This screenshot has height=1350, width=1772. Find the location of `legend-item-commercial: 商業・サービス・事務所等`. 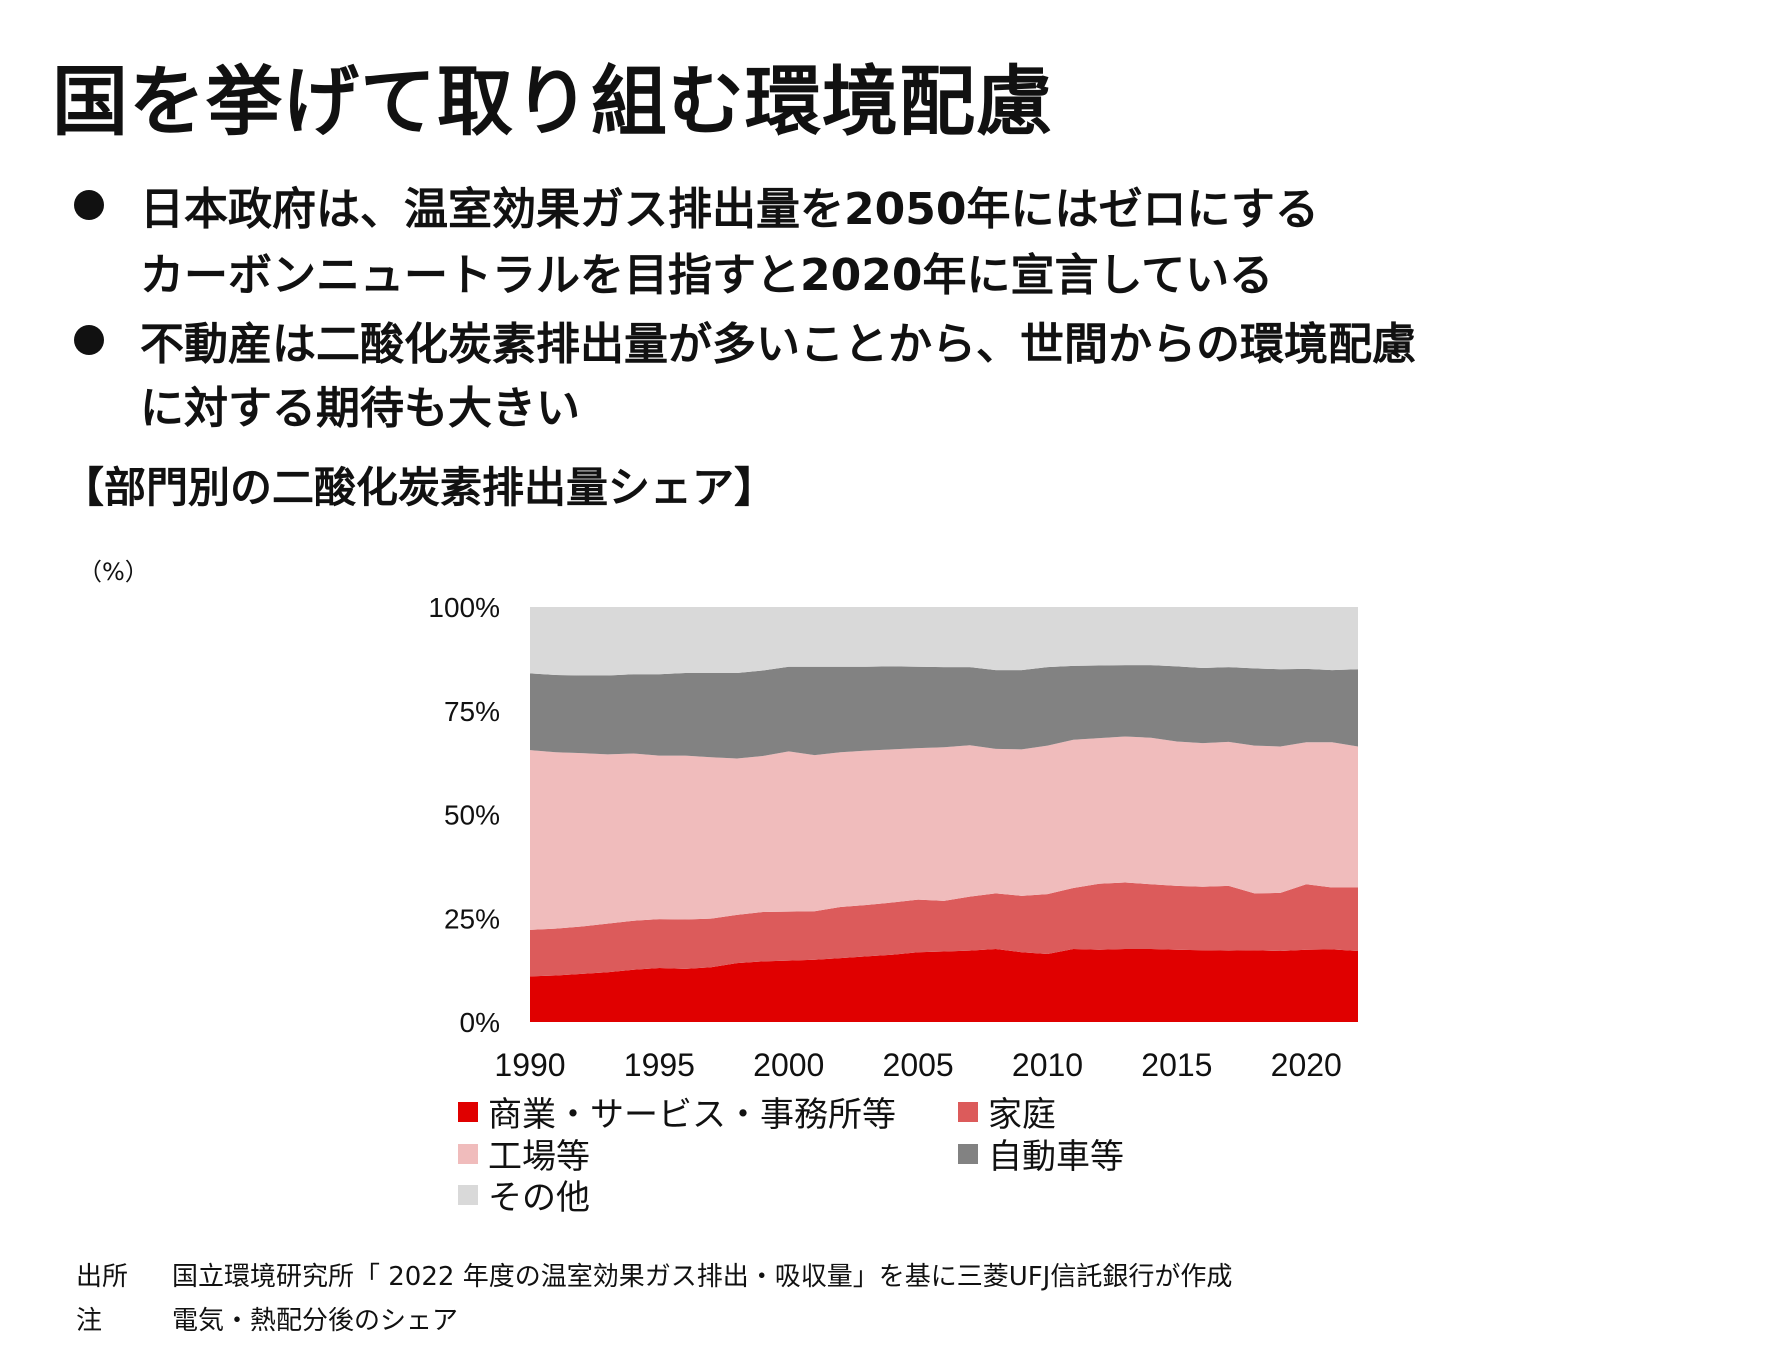

legend-item-commercial: 商業・サービス・事務所等 is located at coordinates (677, 1111).